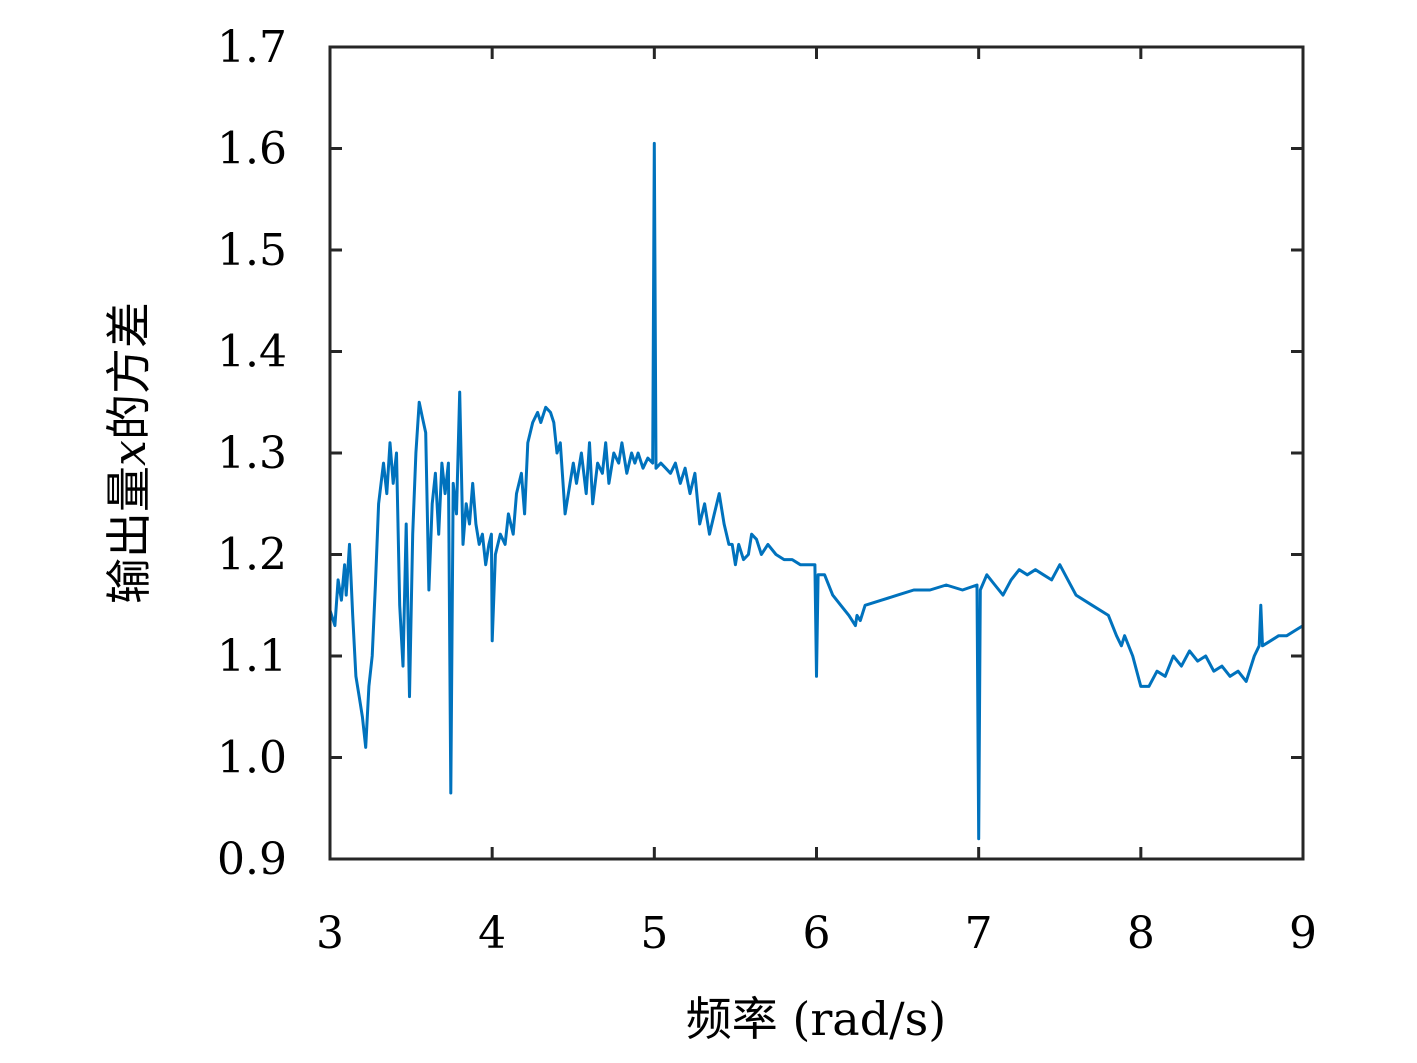 The width and height of the screenshot is (1417, 1063). Describe the element at coordinates (654, 933) in the screenshot. I see `x-tick-label: 5` at that location.